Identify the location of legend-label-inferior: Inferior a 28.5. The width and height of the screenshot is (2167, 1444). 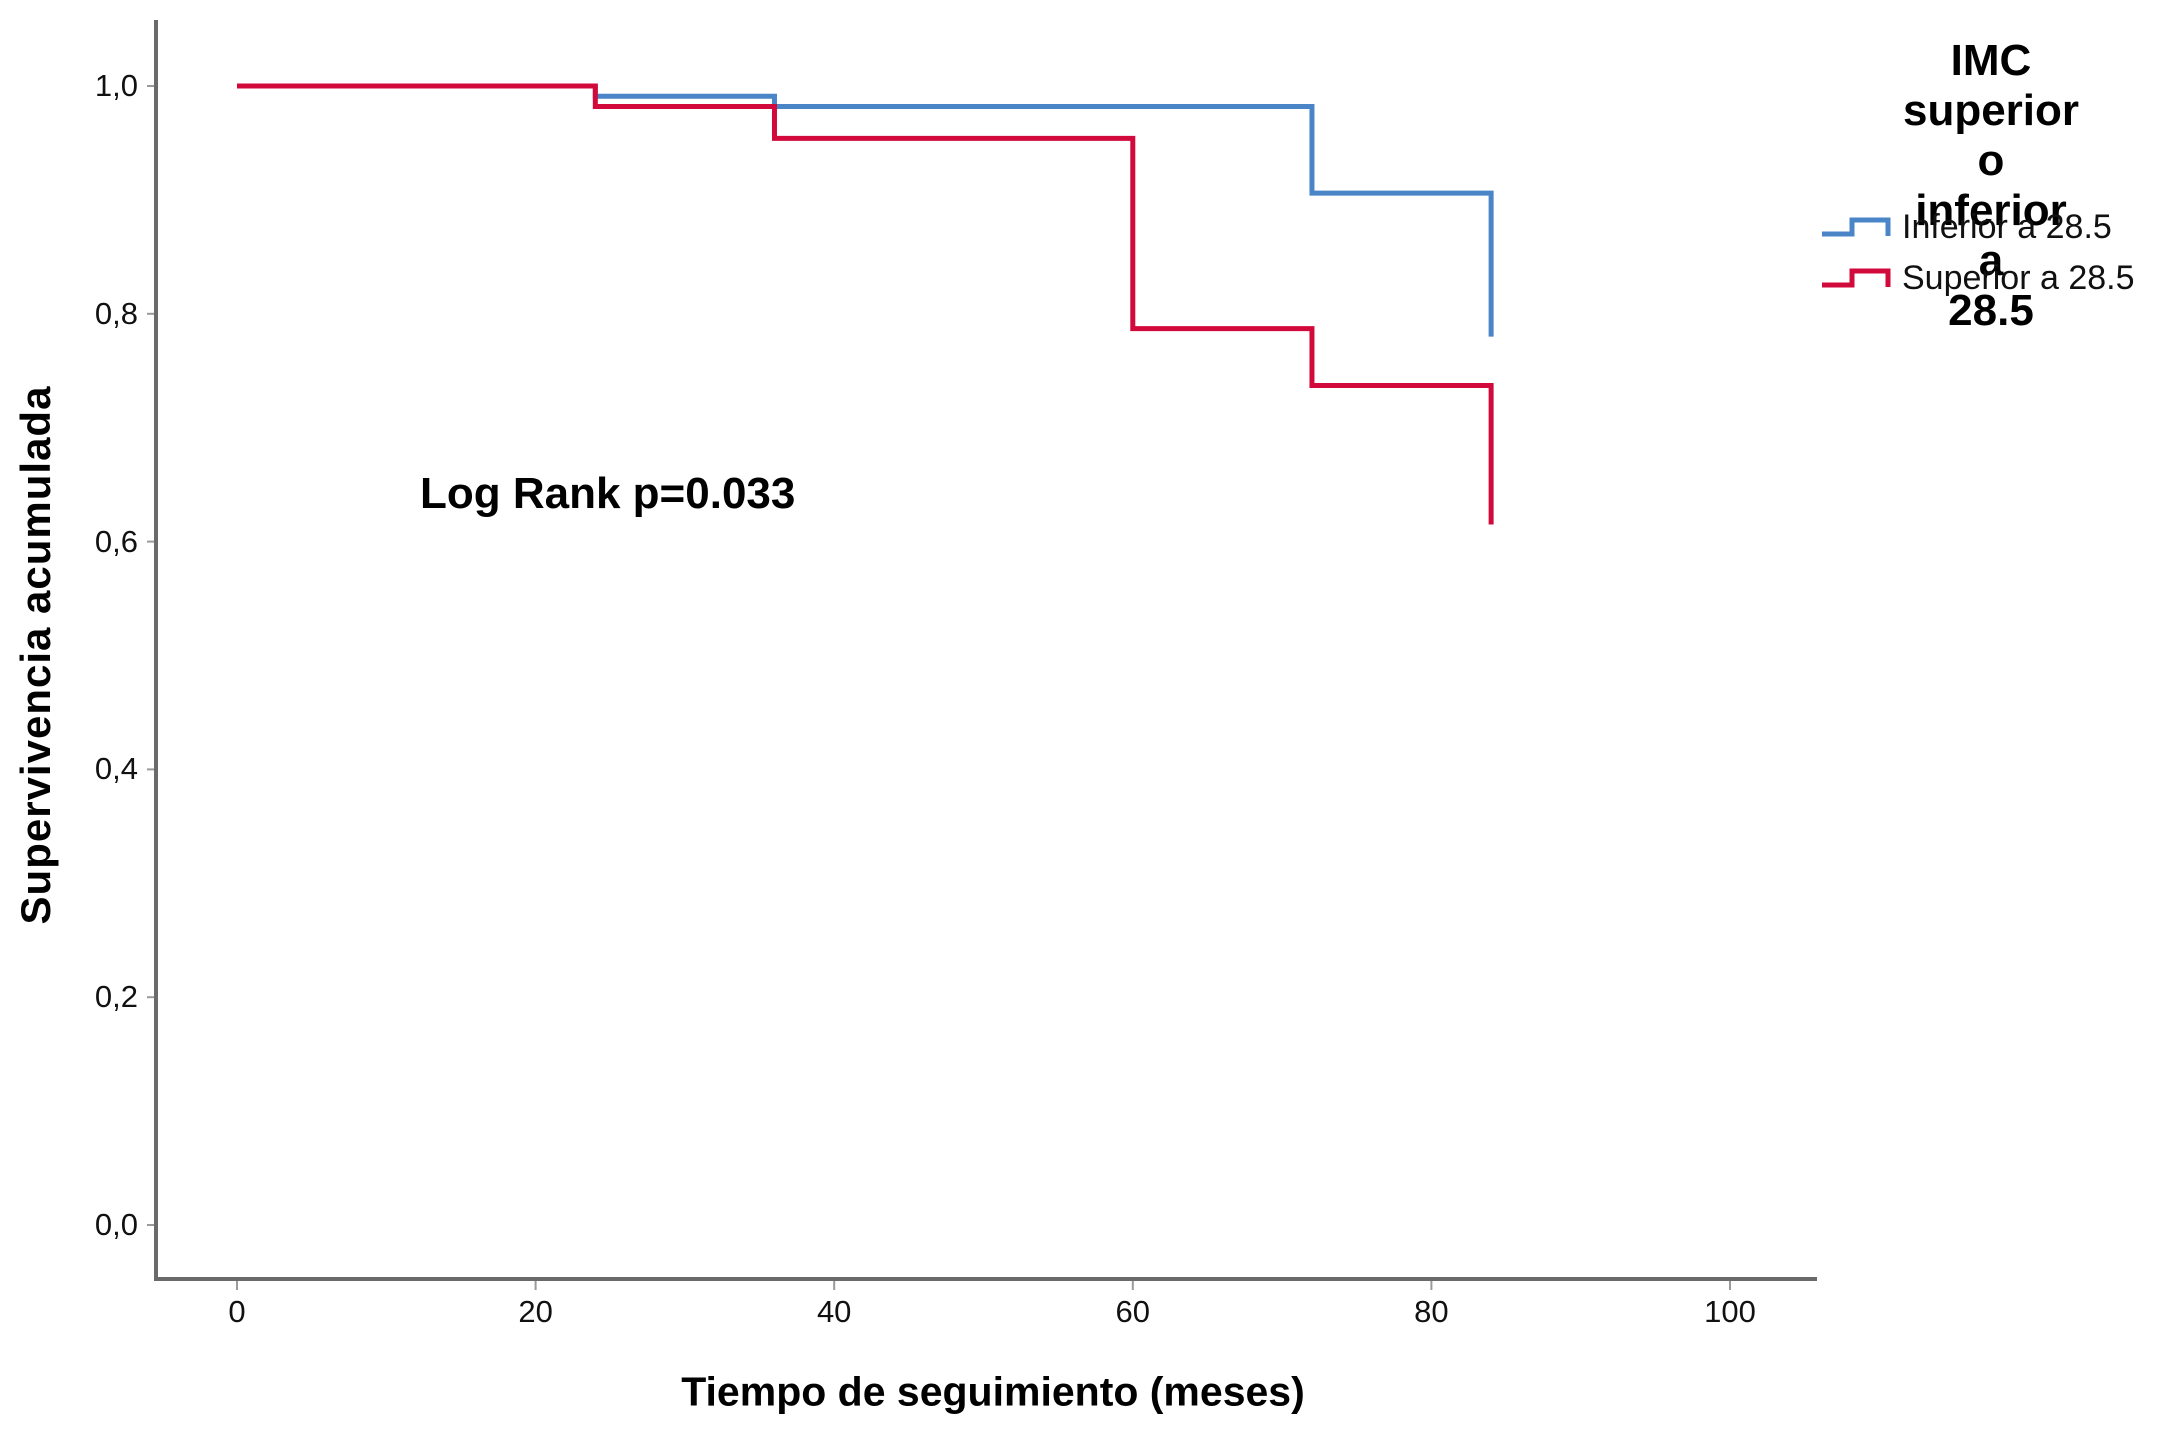
(2007, 227).